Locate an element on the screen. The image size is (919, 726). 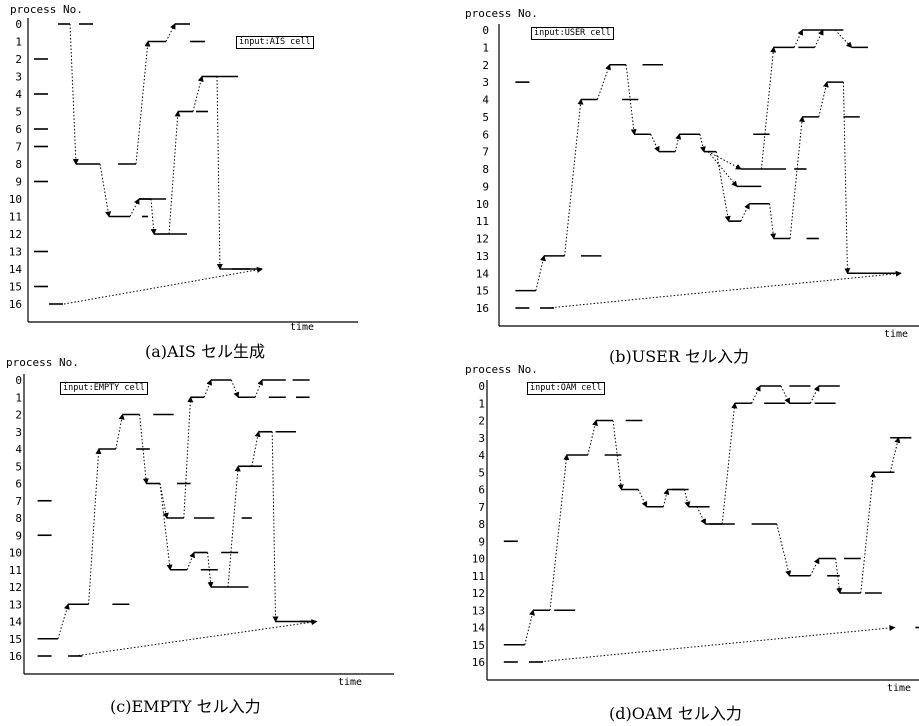
y-tick-label: 8 is located at coordinates (18, 518).